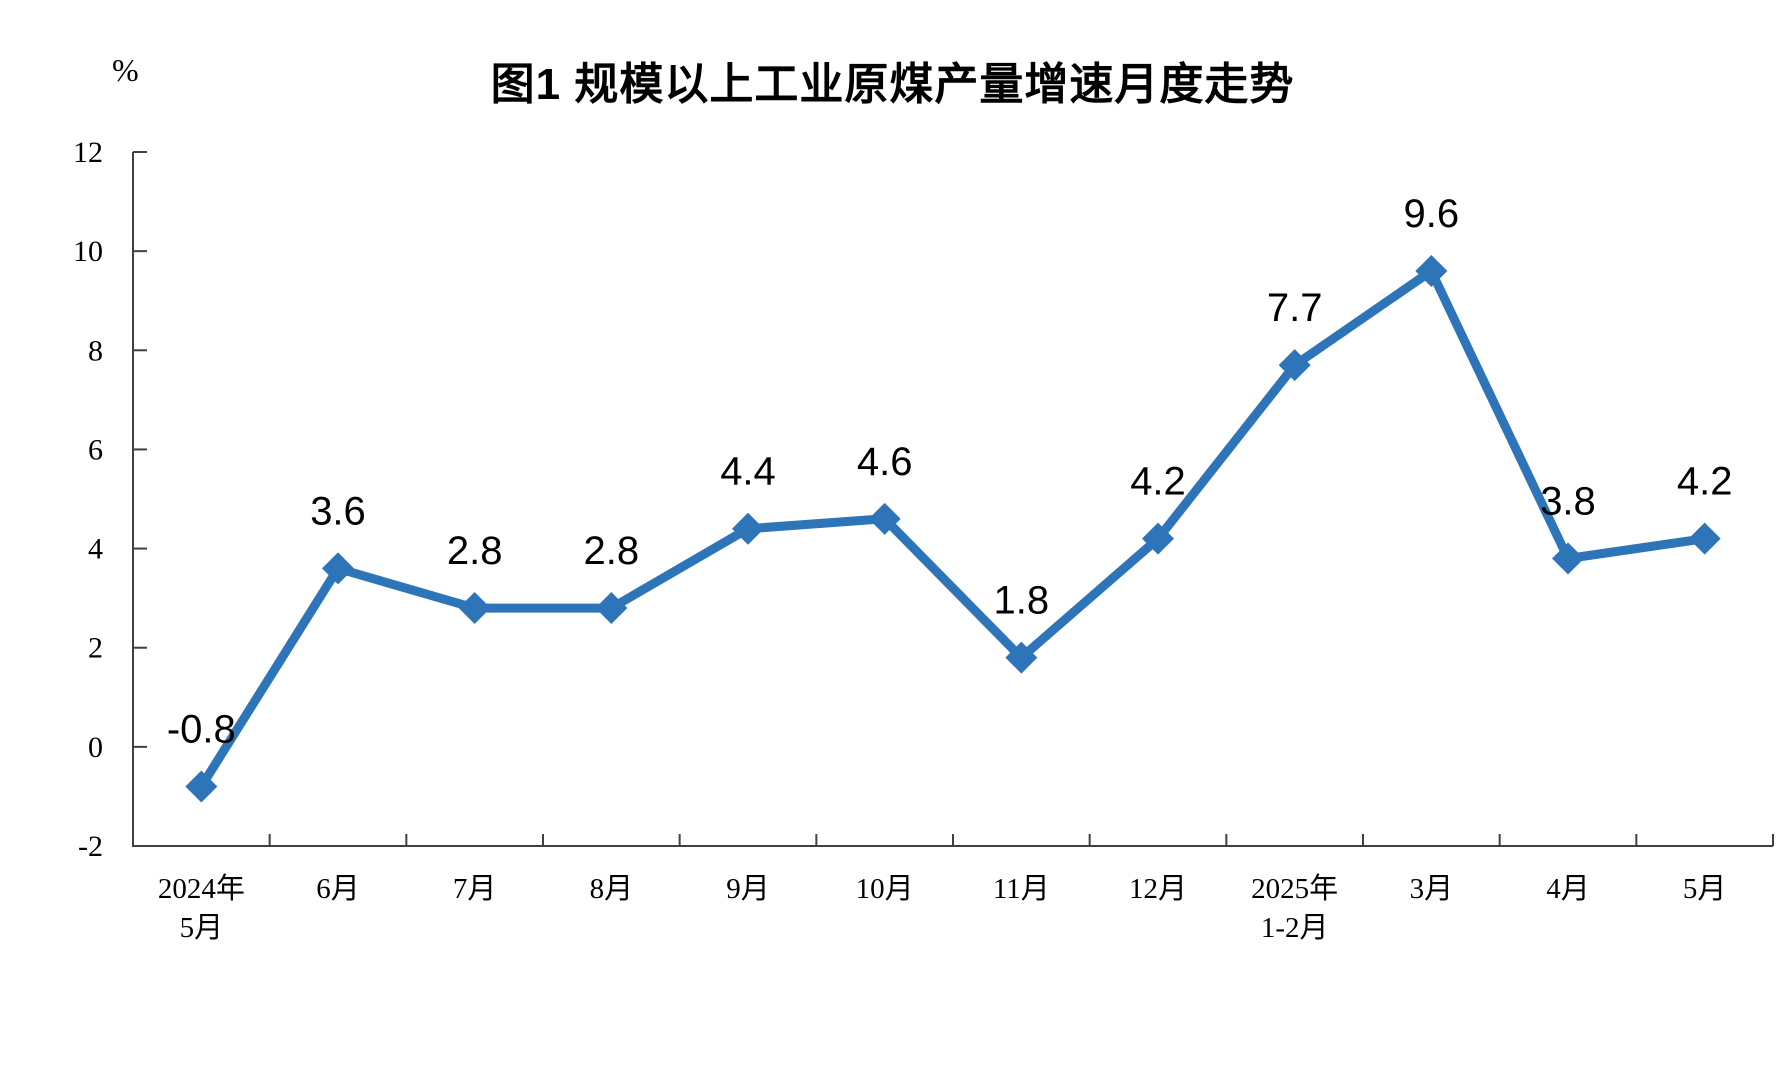 Image resolution: width=1785 pixels, height=1065 pixels. I want to click on x-axis-category-label: 6月, so click(338, 889).